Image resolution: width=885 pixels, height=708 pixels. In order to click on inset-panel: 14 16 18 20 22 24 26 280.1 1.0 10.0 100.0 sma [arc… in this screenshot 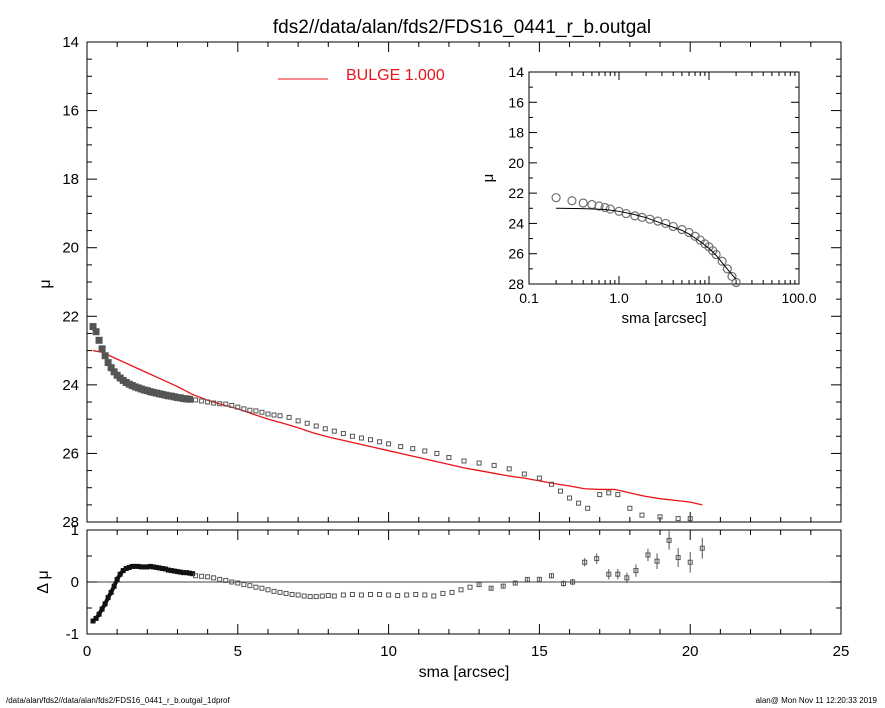, I will do `click(648, 195)`.